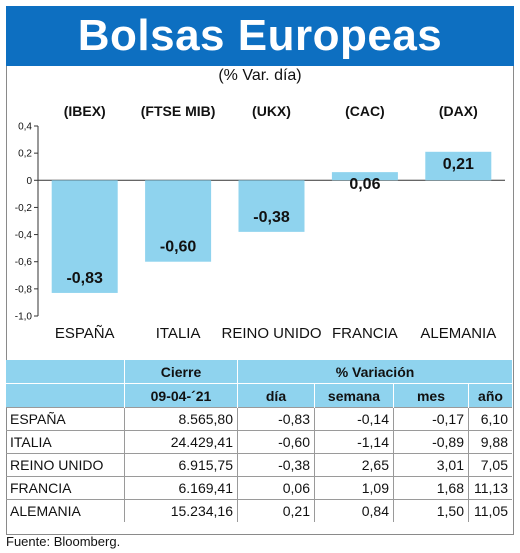  What do you see at coordinates (271, 217) in the screenshot?
I see `value-label: -0,38` at bounding box center [271, 217].